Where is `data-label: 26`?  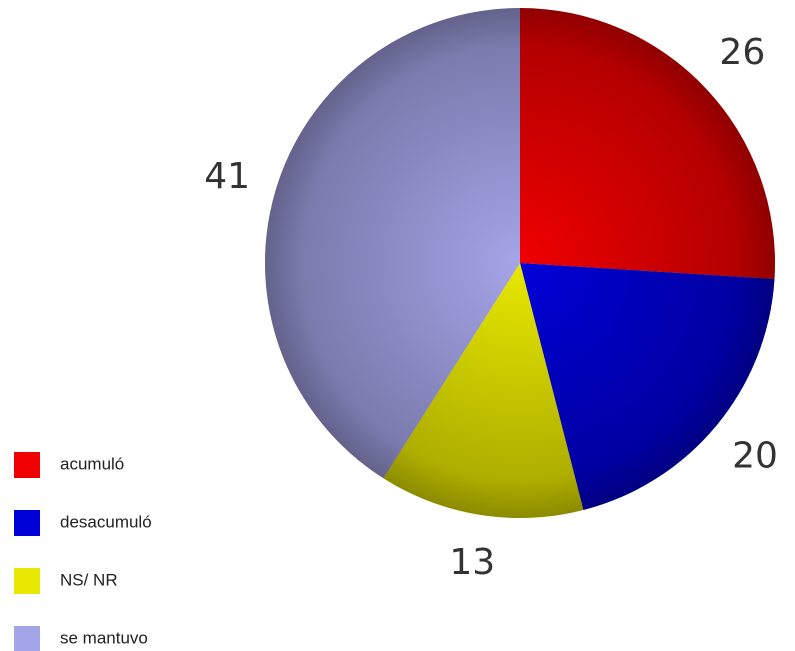 data-label: 26 is located at coordinates (742, 52).